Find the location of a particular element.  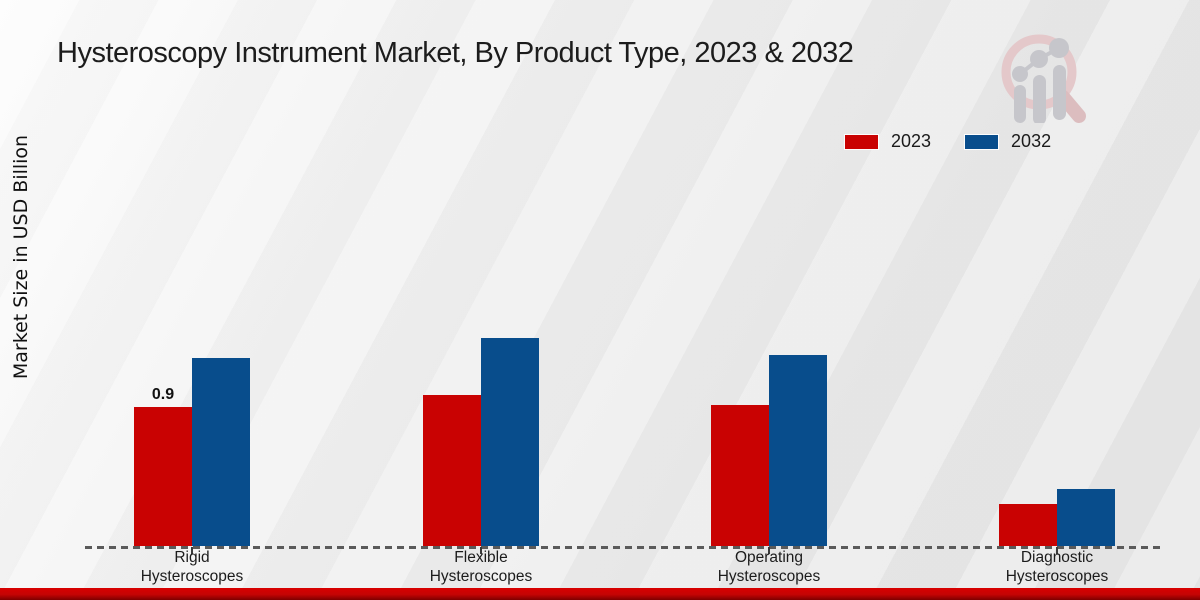

x-axis-baseline is located at coordinates (623, 547).